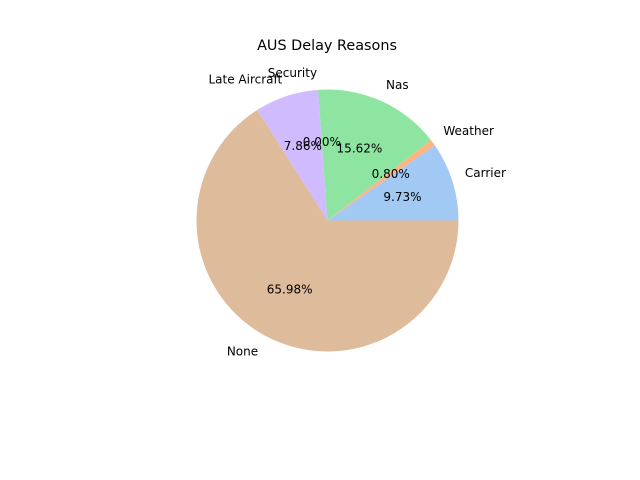  I want to click on chart-title: AUS Delay Reasons, so click(327, 46).